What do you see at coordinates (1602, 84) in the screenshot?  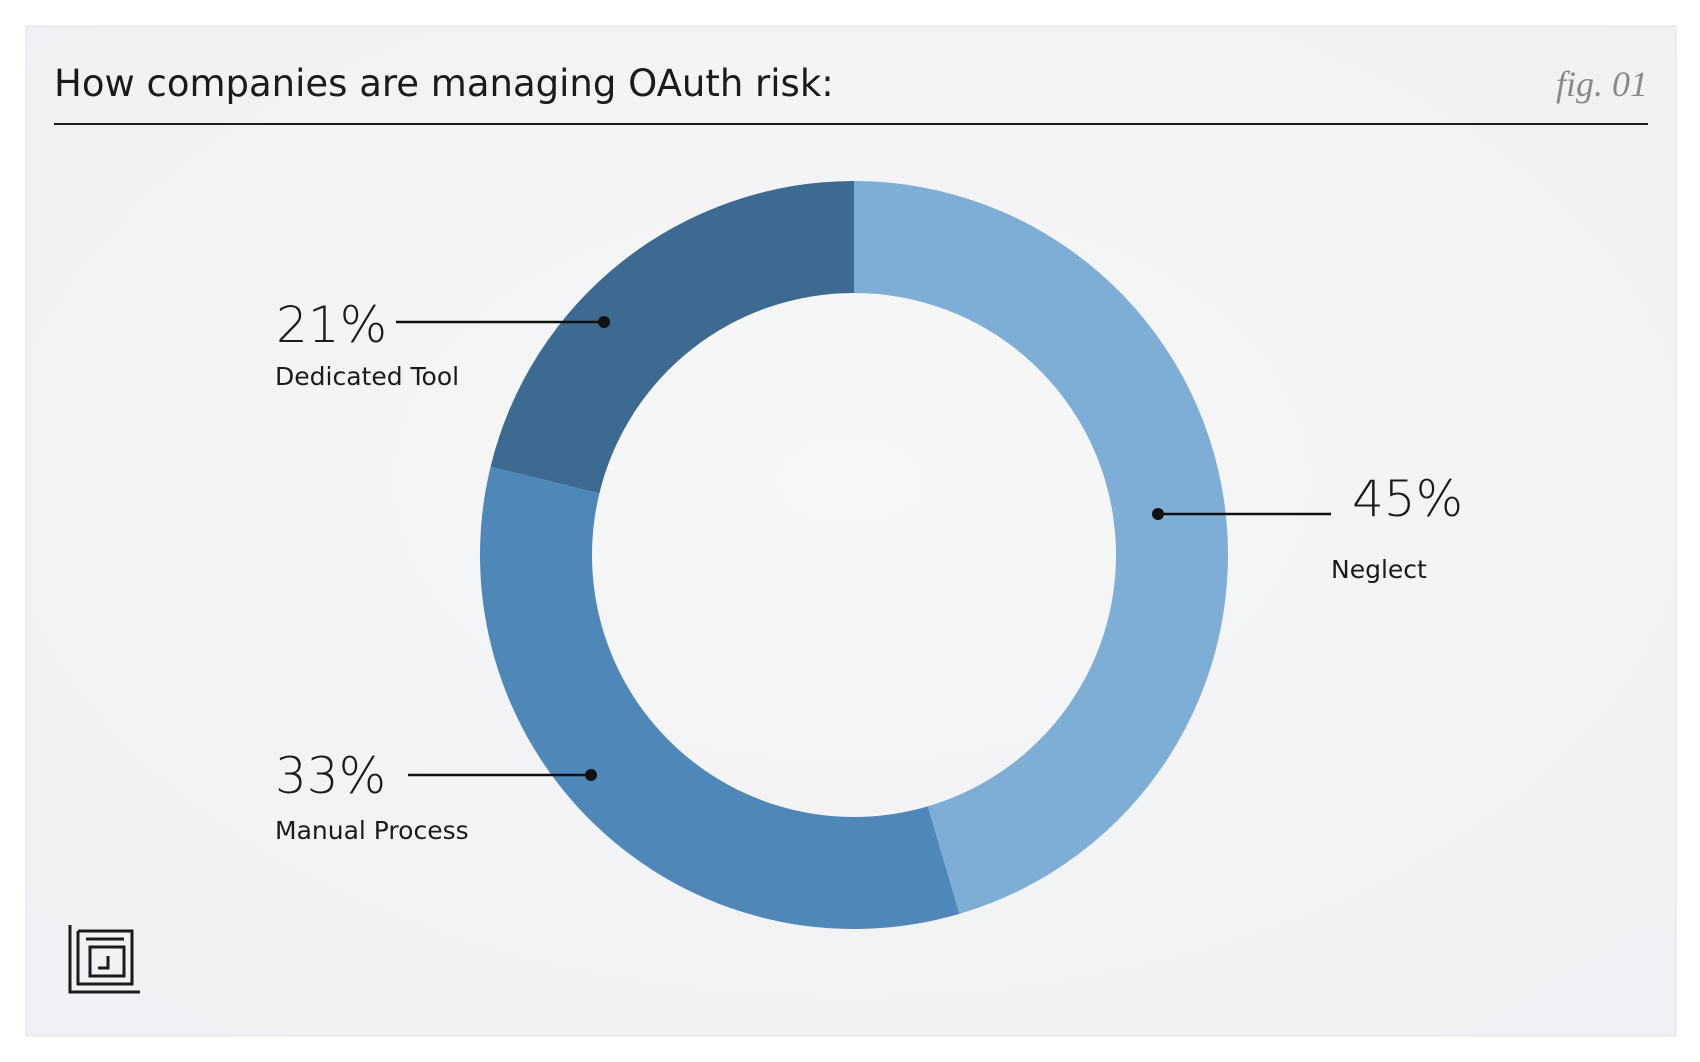 I see `figure-label: fig. 01` at bounding box center [1602, 84].